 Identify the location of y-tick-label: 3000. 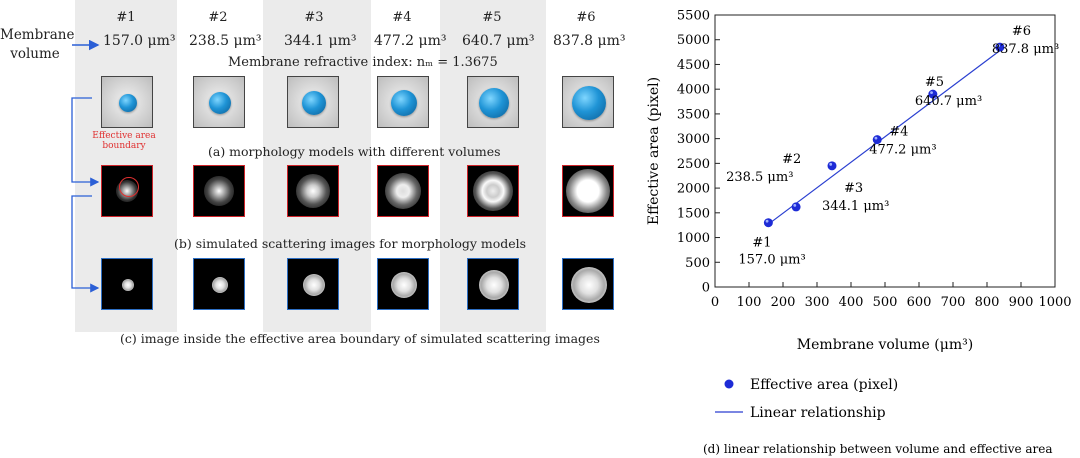
(693, 139).